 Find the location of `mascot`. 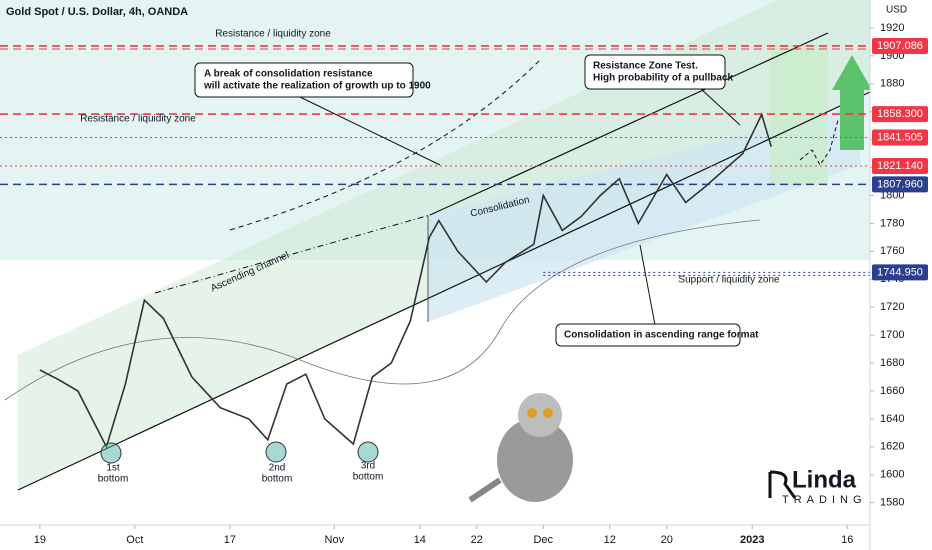

mascot is located at coordinates (520, 448).